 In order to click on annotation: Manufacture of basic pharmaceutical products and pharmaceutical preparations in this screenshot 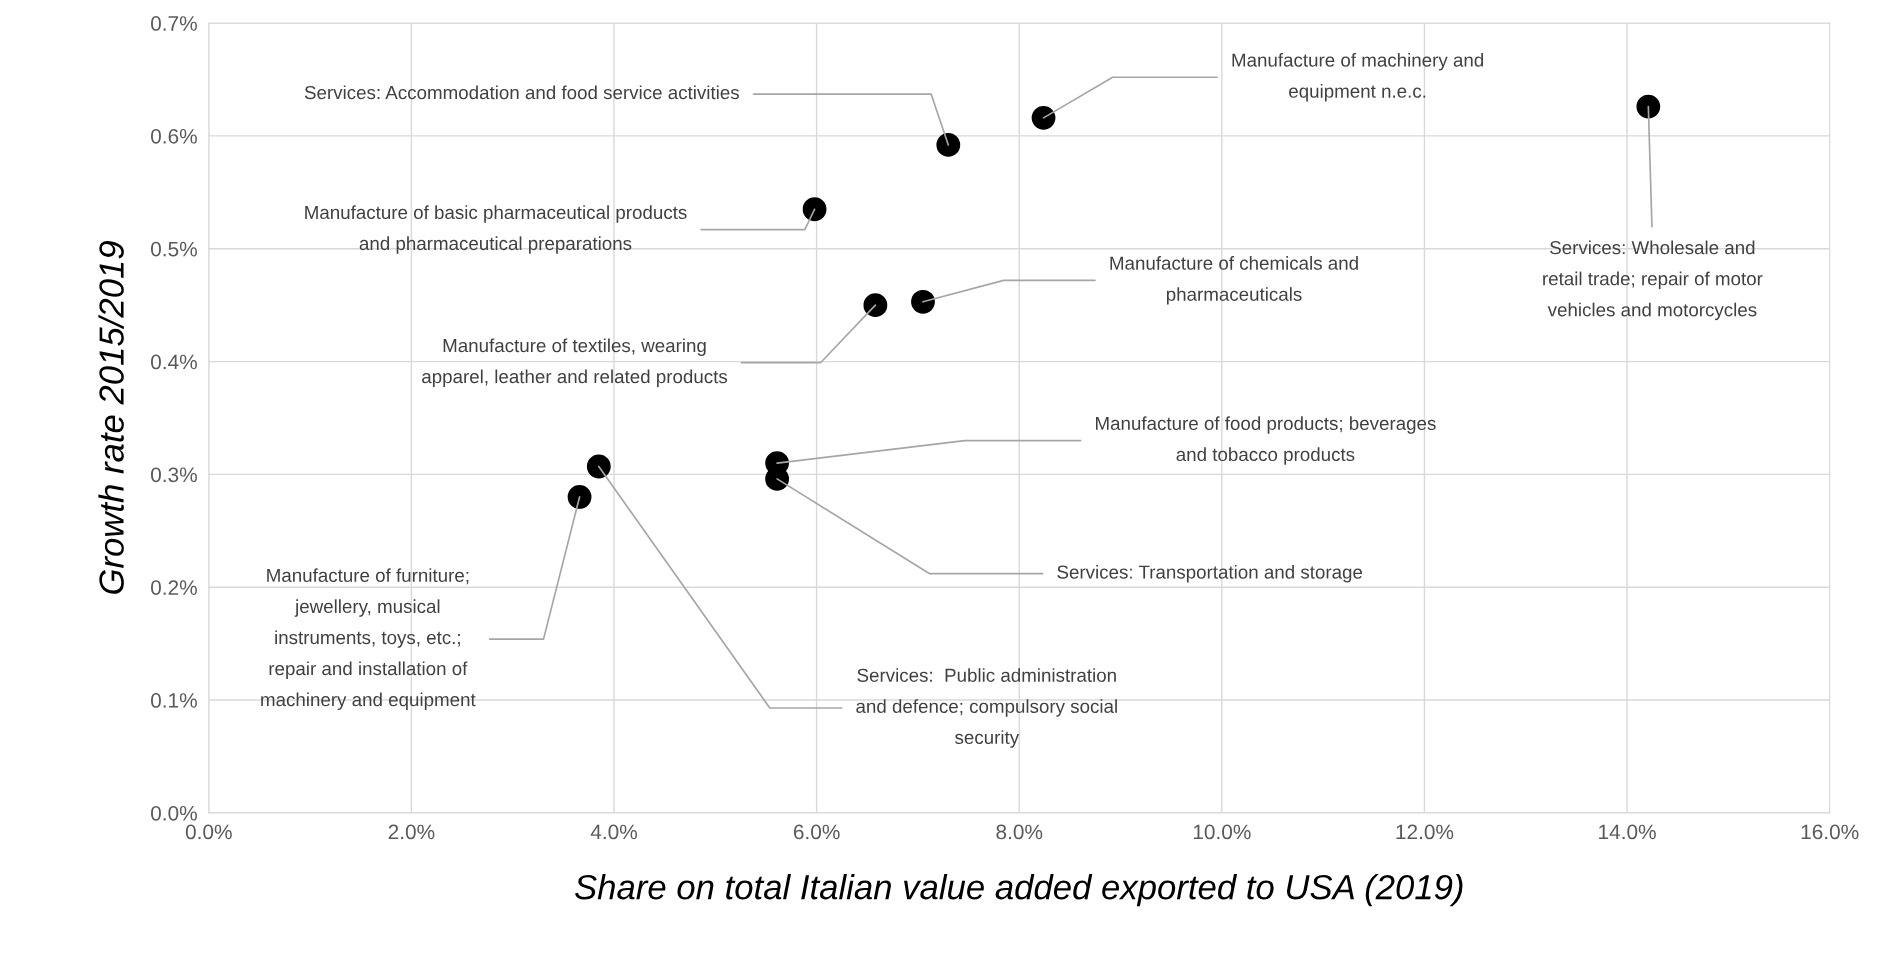, I will do `click(496, 229)`.